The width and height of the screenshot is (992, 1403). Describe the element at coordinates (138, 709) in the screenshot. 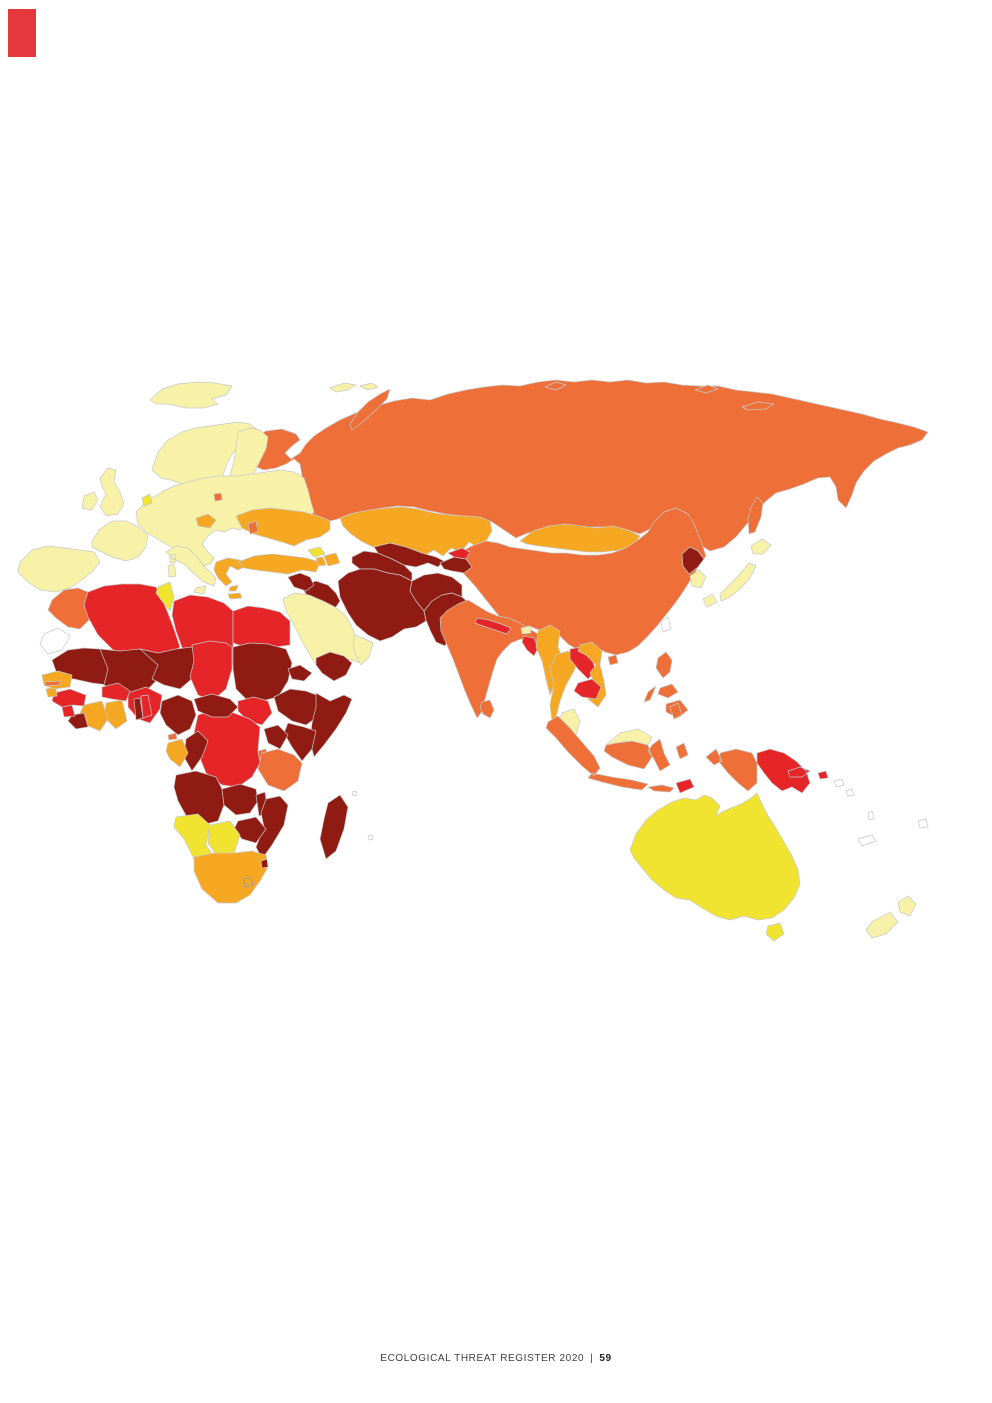

I see `country-togo` at that location.